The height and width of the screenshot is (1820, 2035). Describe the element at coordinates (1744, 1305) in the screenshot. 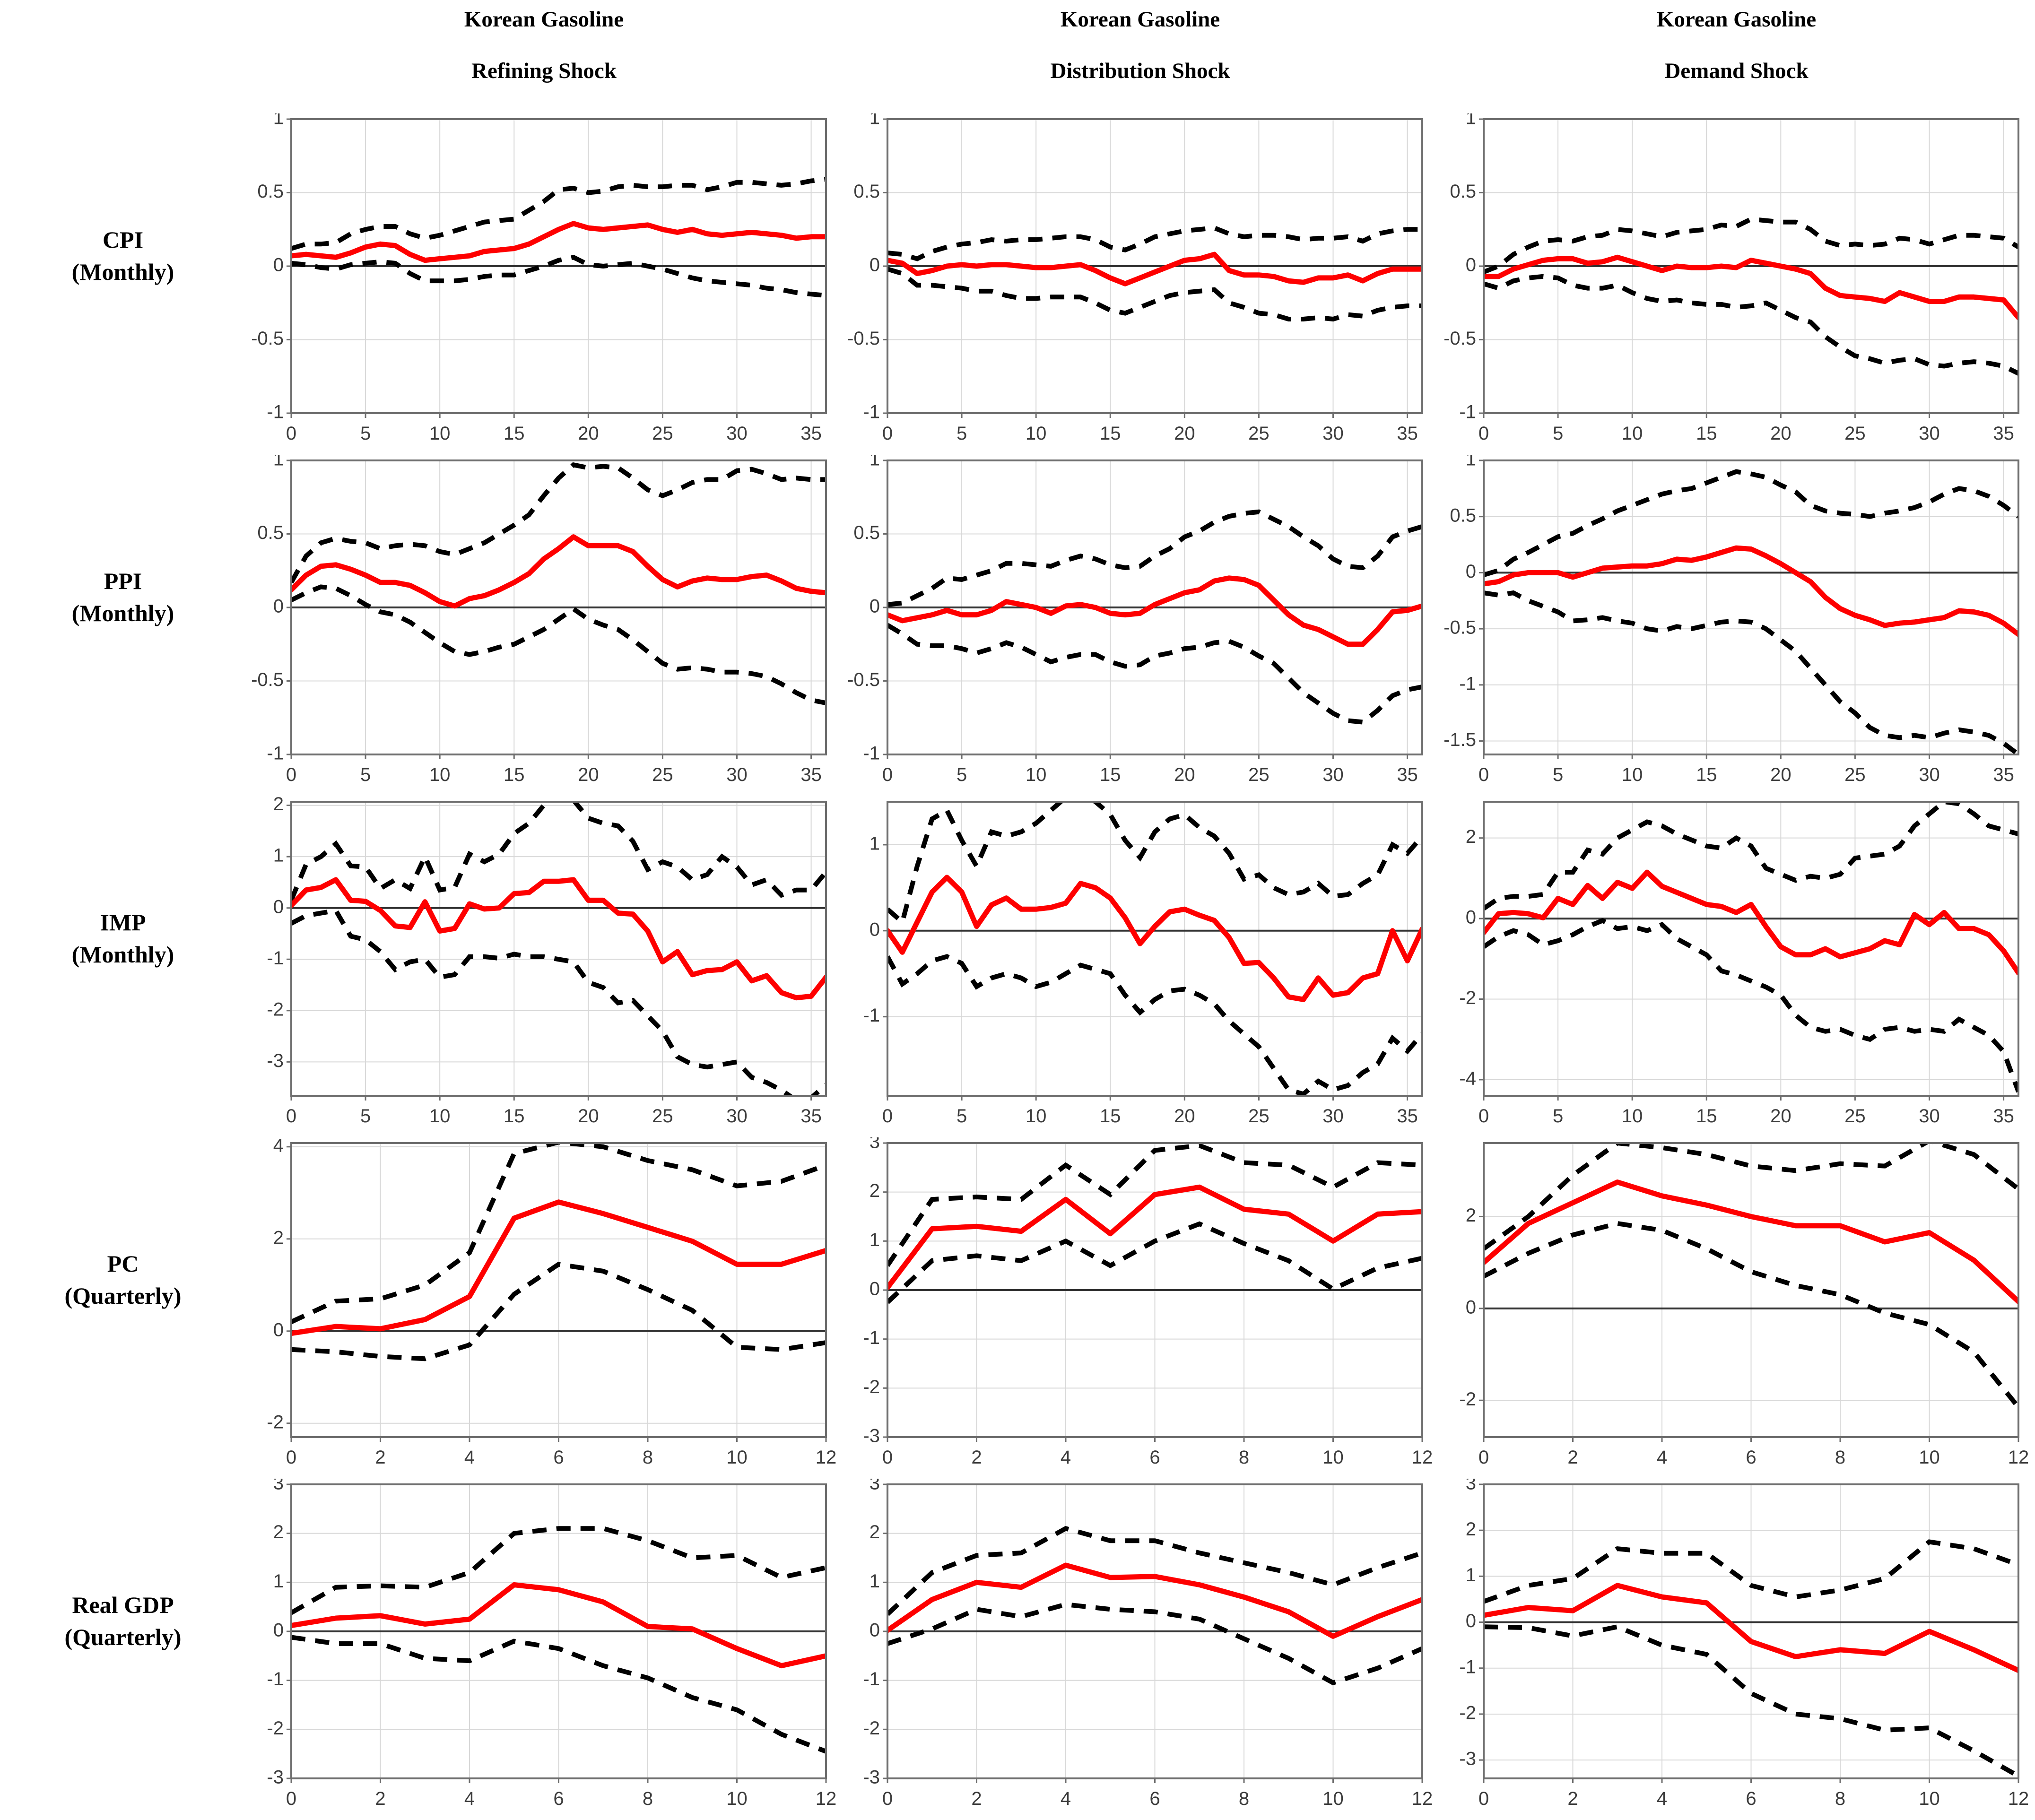

I see `chart-svg: 2 0 -2 0 2 4 6 8 10 12` at that location.